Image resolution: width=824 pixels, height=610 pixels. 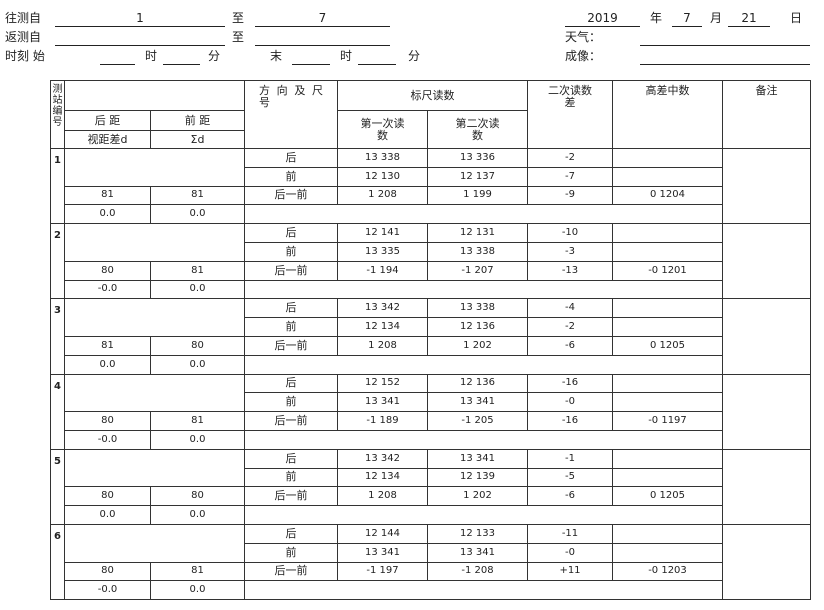 I want to click on station-row: 80 81 后一前 -1 194 -1 207 -13 -0 1201, so click(x=431, y=270).